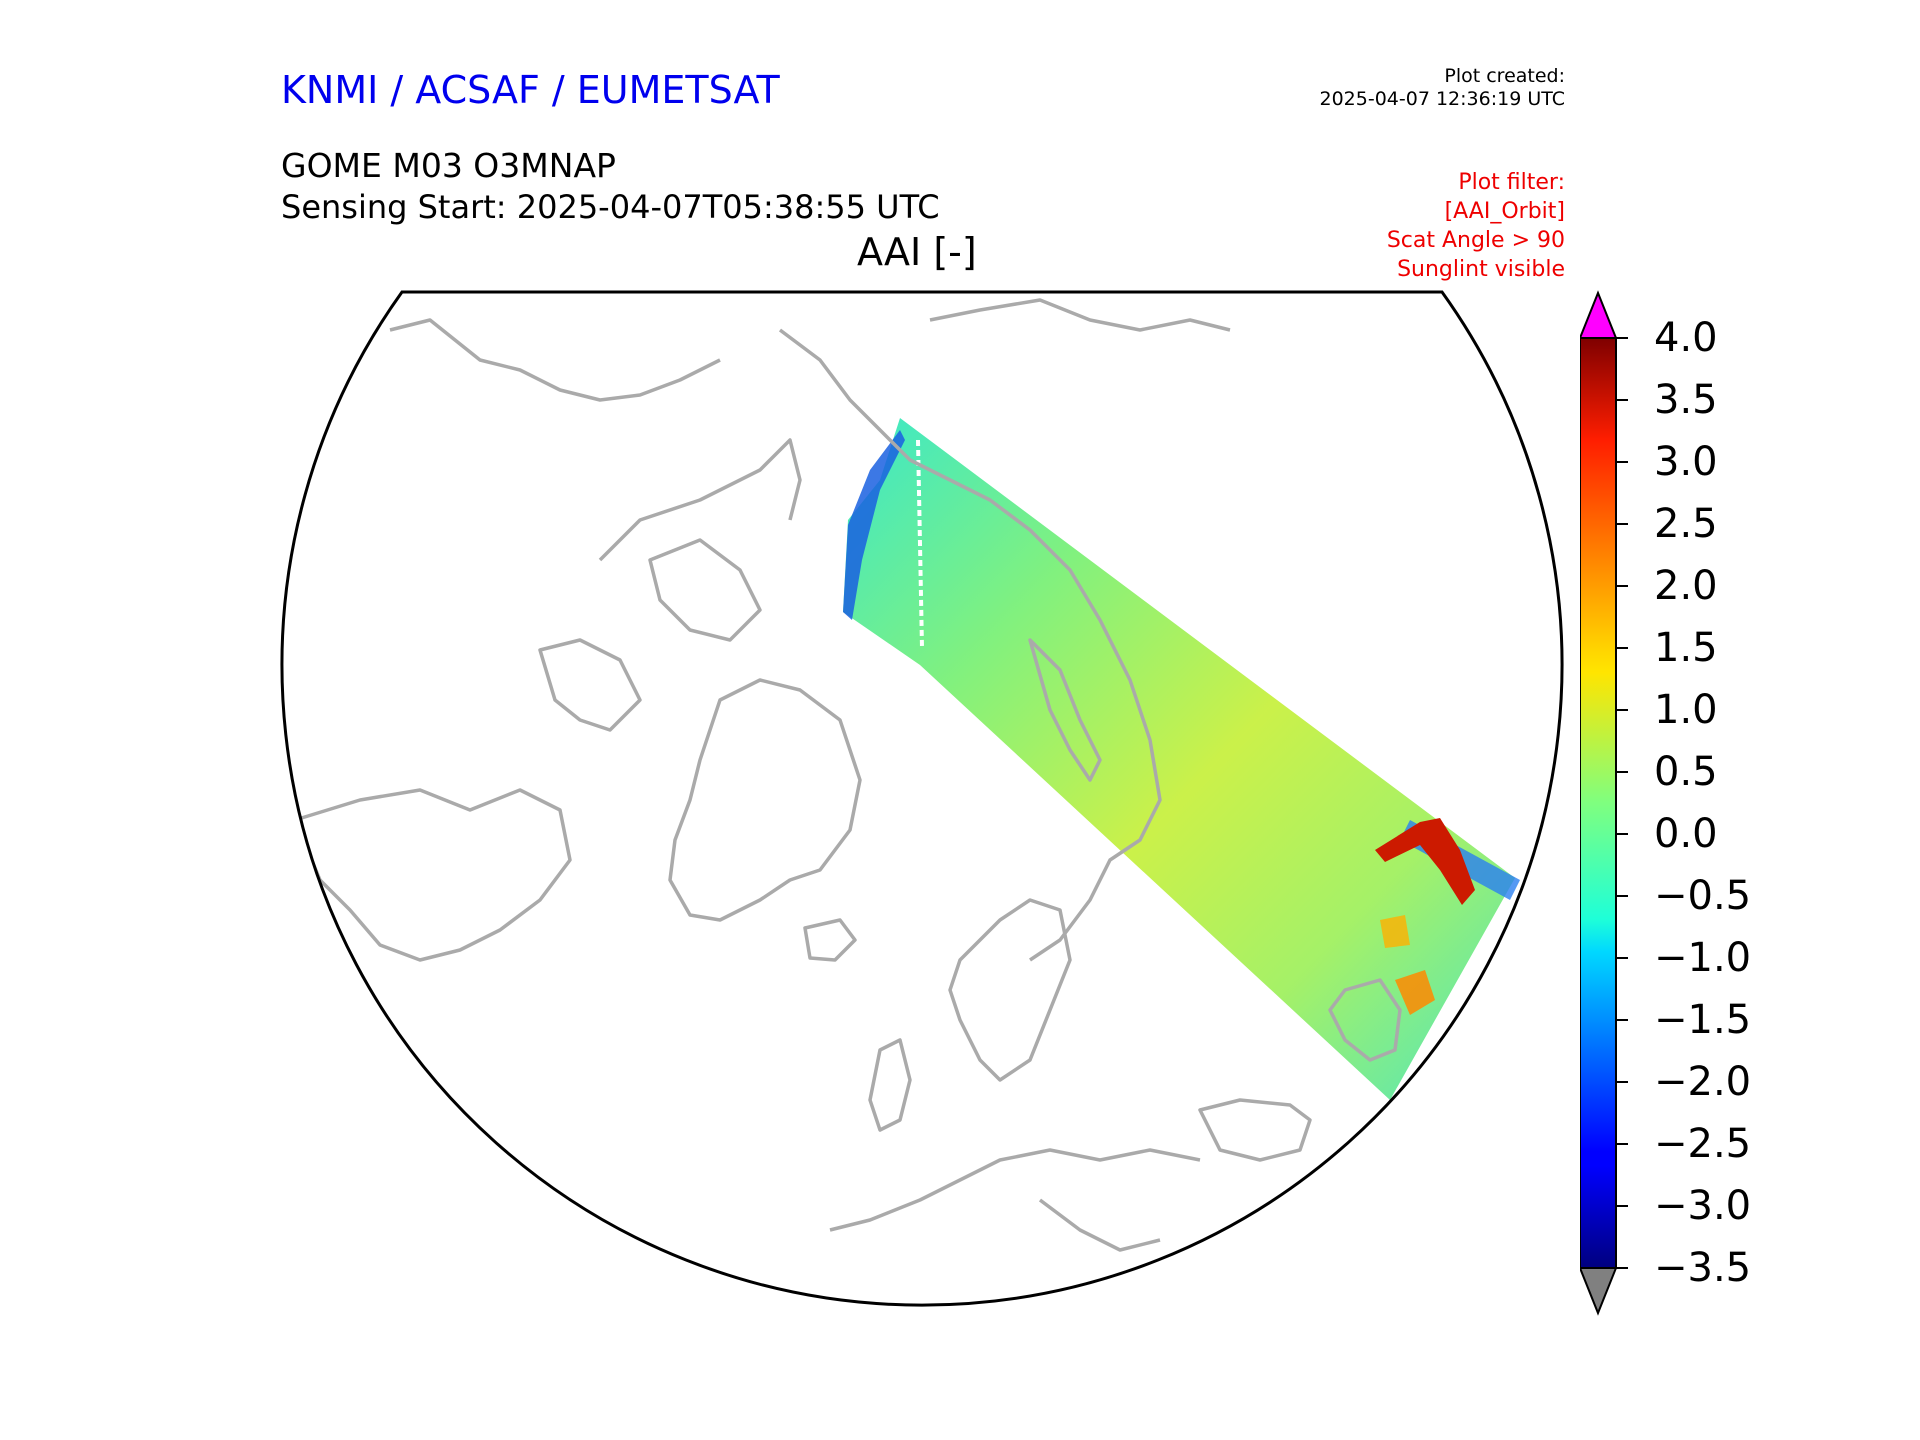 The image size is (1920, 1440). I want to click on colorbar-tick-label: 0.0, so click(1686, 834).